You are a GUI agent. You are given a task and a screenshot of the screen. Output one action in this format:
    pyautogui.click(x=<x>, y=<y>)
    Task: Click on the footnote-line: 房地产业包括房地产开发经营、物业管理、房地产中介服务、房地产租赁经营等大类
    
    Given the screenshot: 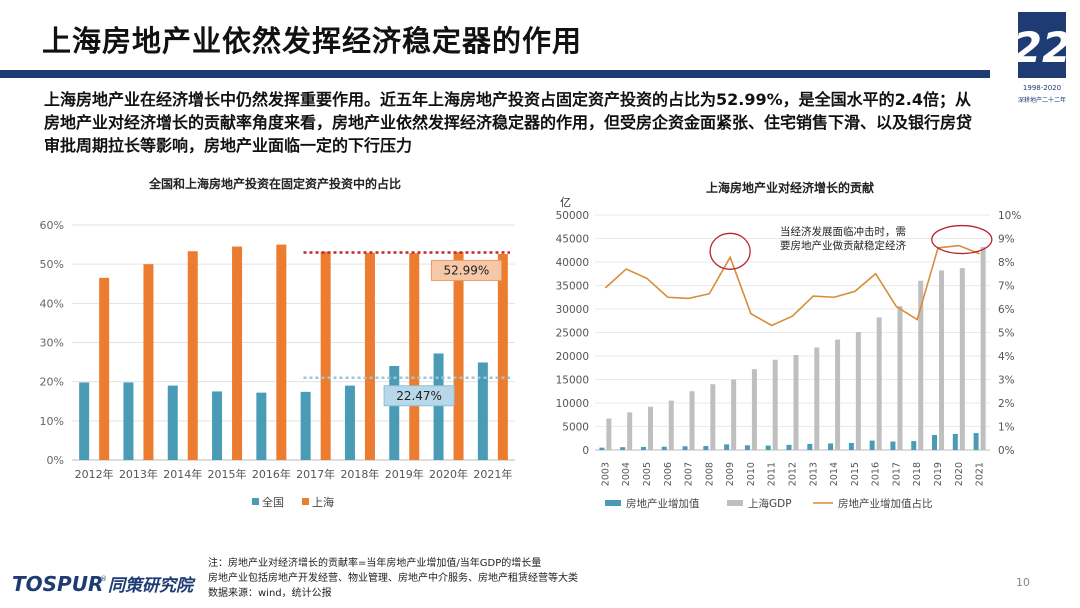 What is the action you would take?
    pyautogui.click(x=393, y=578)
    